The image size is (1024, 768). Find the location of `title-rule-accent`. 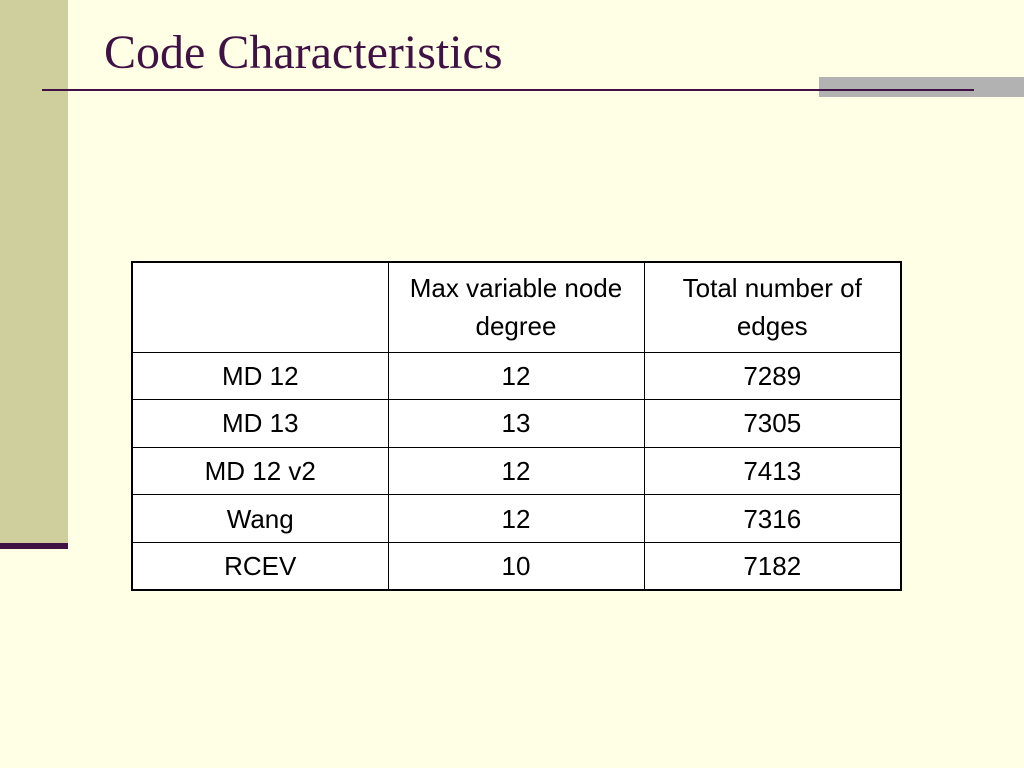

title-rule-accent is located at coordinates (921, 87).